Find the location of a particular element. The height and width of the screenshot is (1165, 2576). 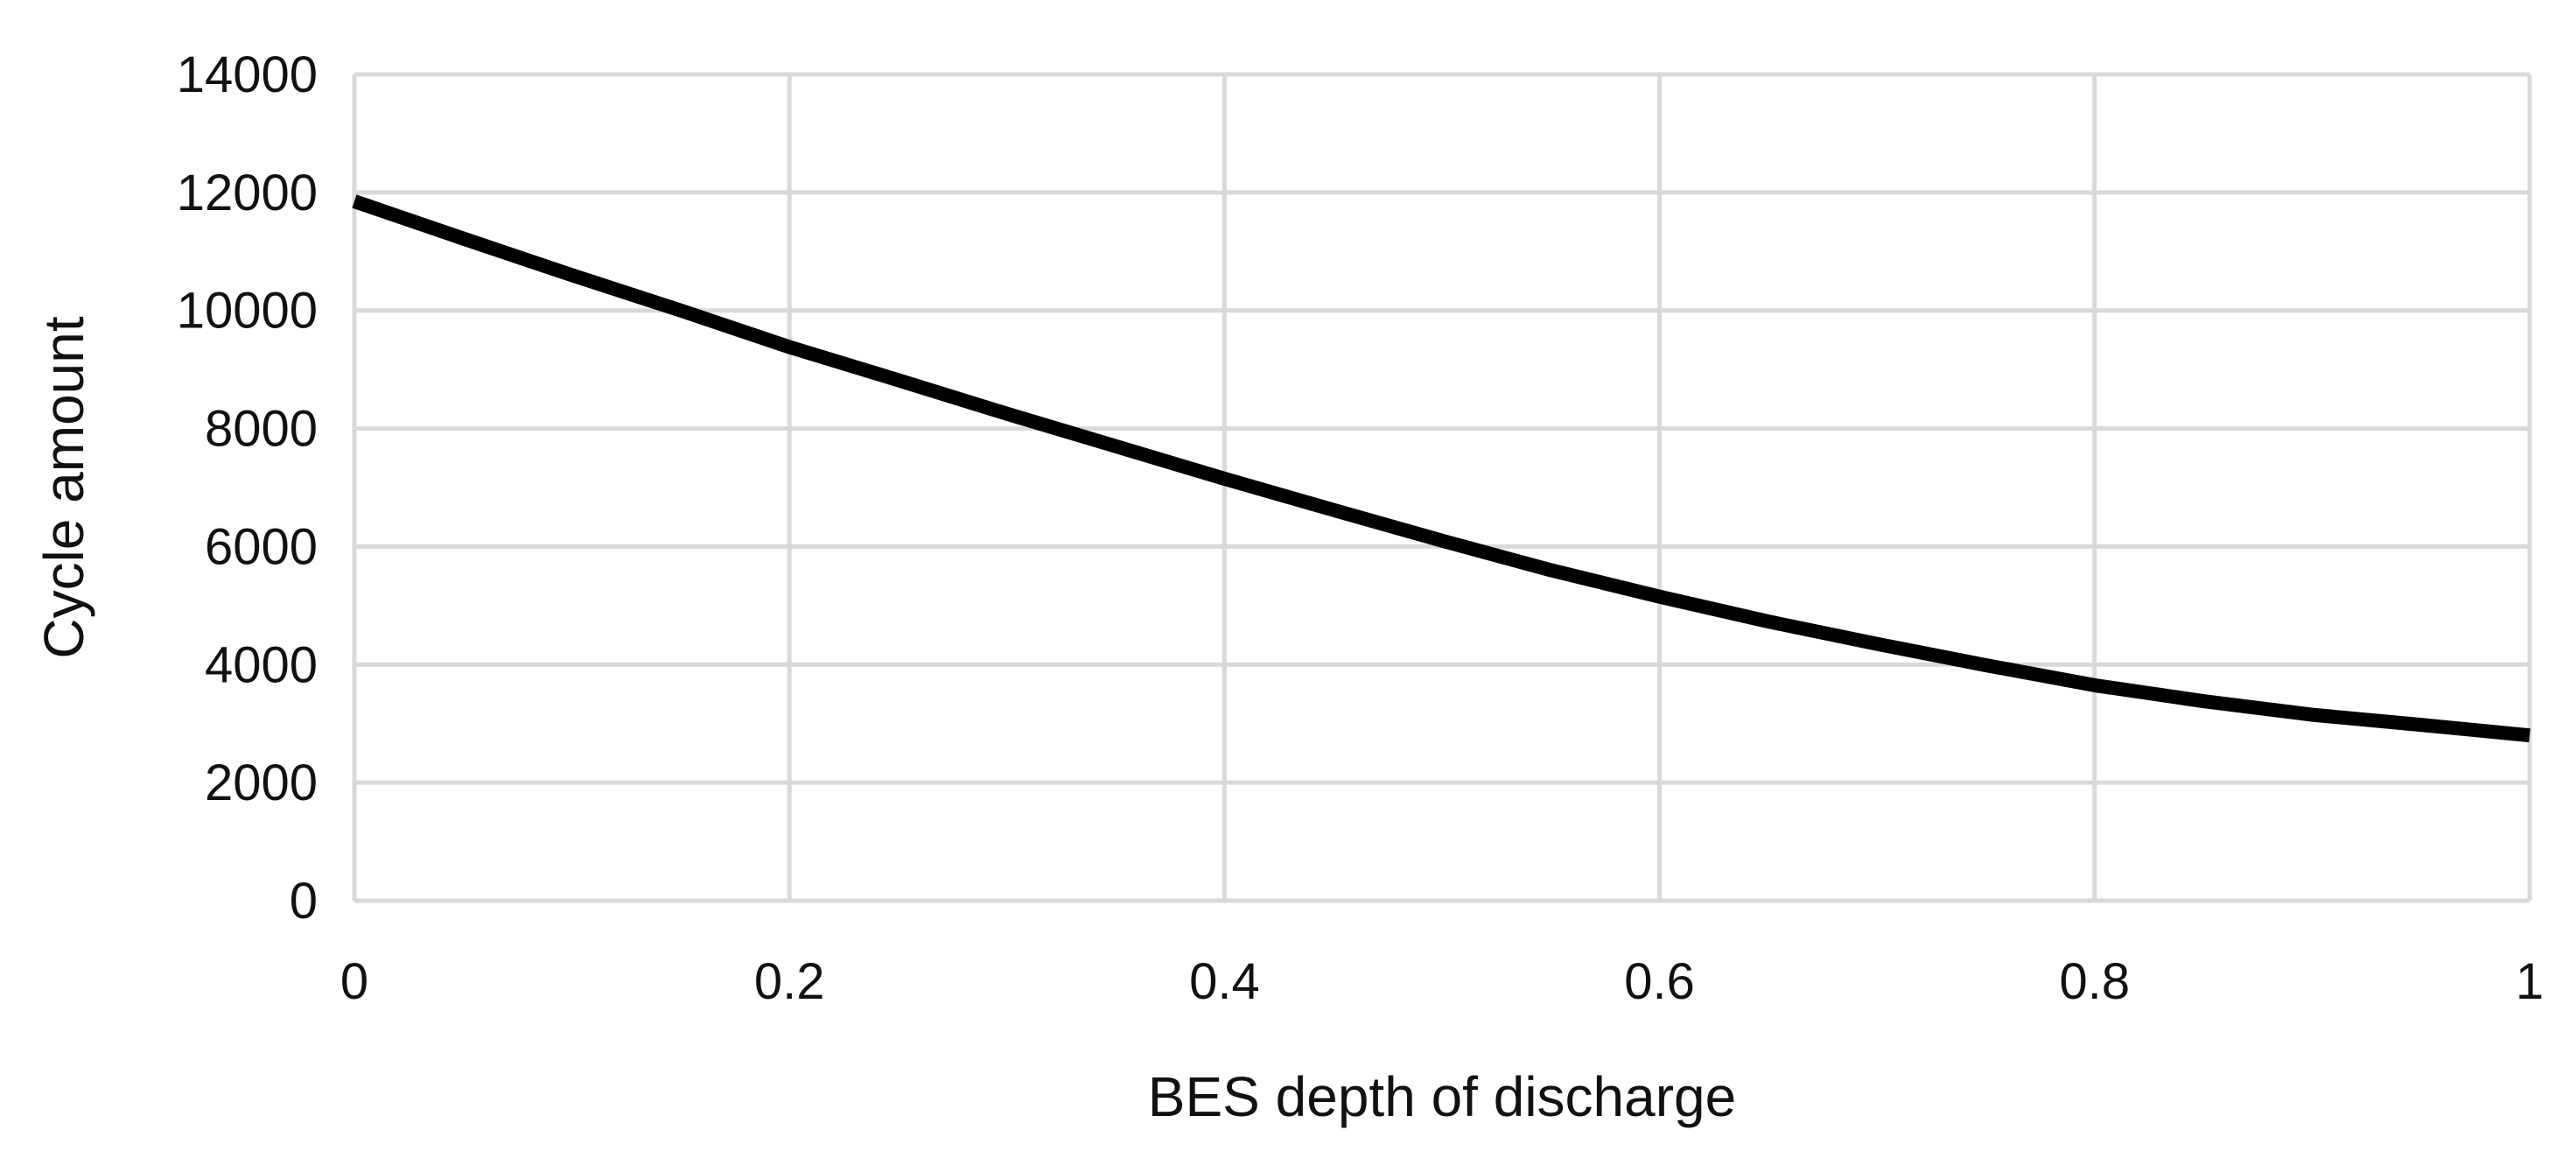

x-tick-label: 0.6 is located at coordinates (1659, 982).